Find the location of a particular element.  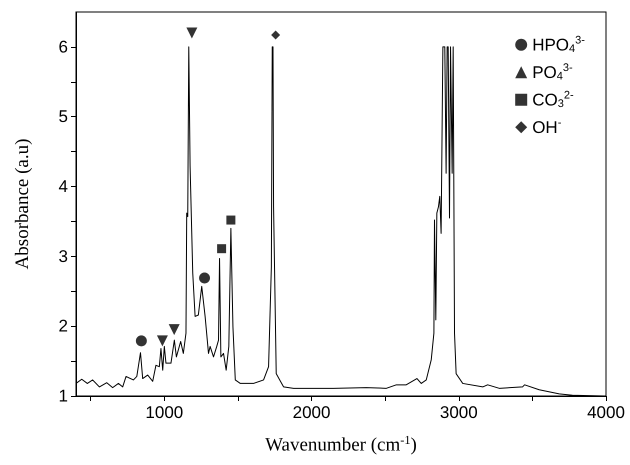

x-tick-label: 4000 is located at coordinates (606, 412).